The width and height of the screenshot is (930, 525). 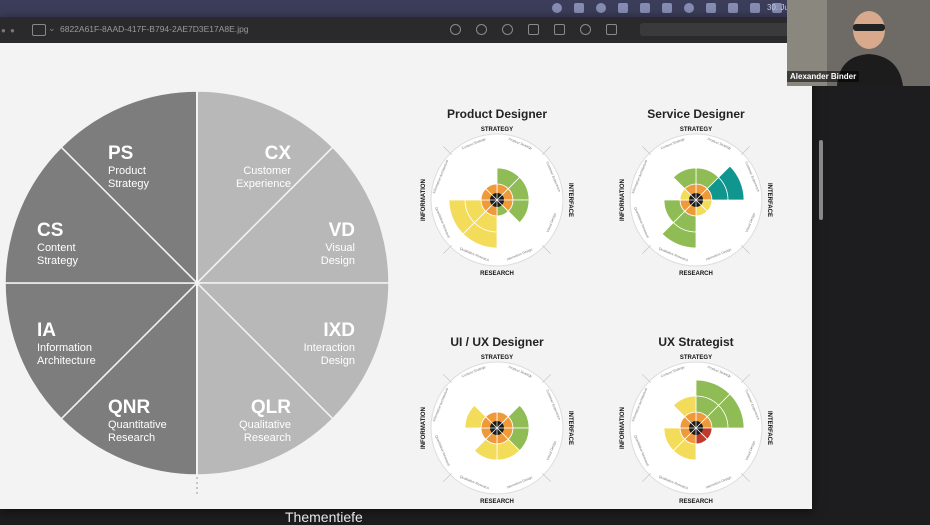 I want to click on slide-caption: Thementiefe, so click(x=324, y=517).